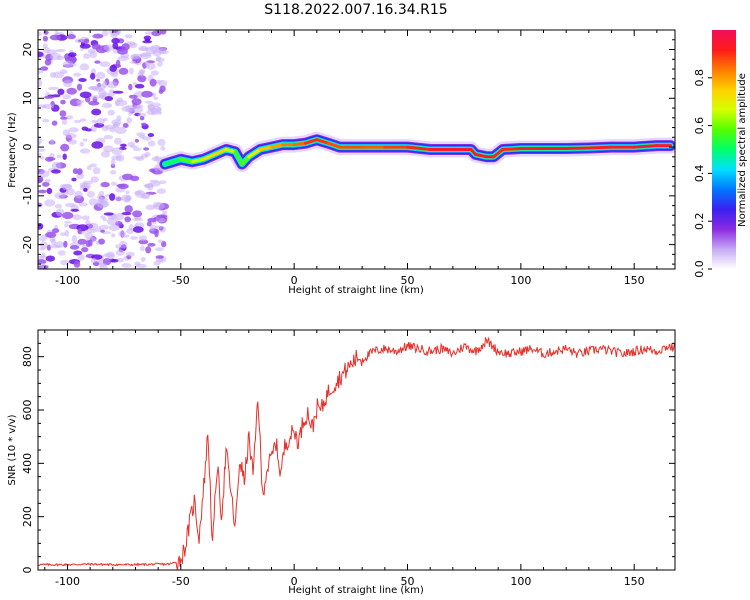 Image resolution: width=750 pixels, height=600 pixels. Describe the element at coordinates (520, 280) in the screenshot. I see `spectrogram-x-tick-label: 100` at that location.